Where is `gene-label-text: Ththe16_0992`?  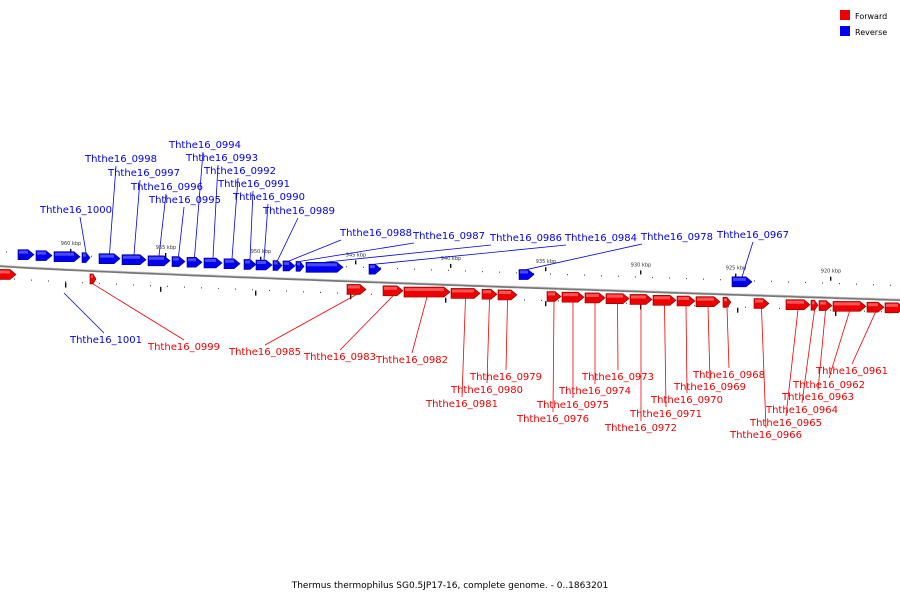 gene-label-text: Ththe16_0992 is located at coordinates (239, 171).